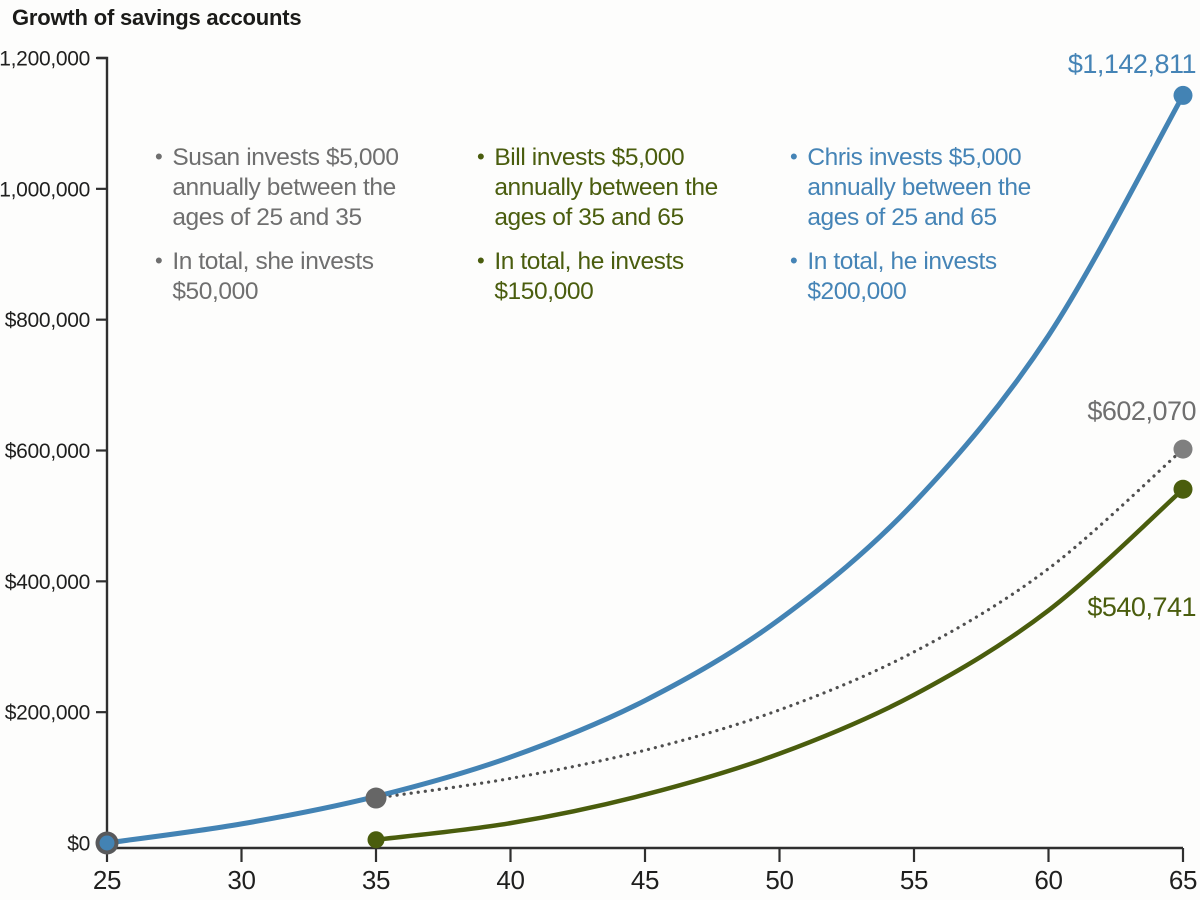  I want to click on y-tick-label: $1,000,000, so click(45, 189).